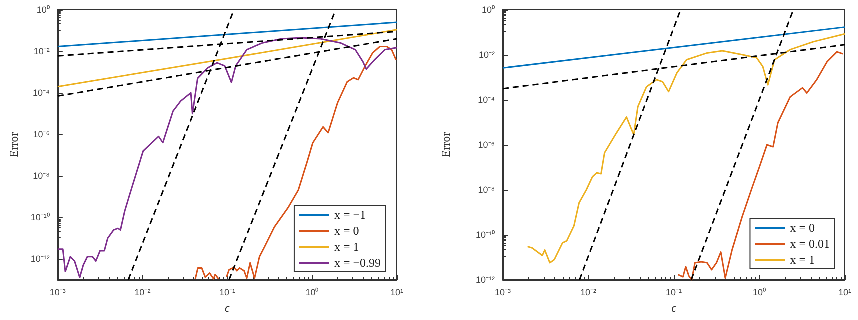 This screenshot has height=320, width=858. I want to click on legend-label: x = 0.01, so click(810, 244).